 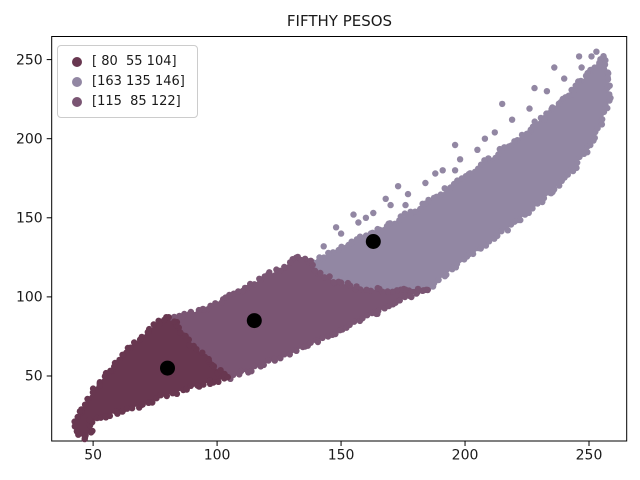 I want to click on y-tick-label: 250, so click(x=29, y=60).